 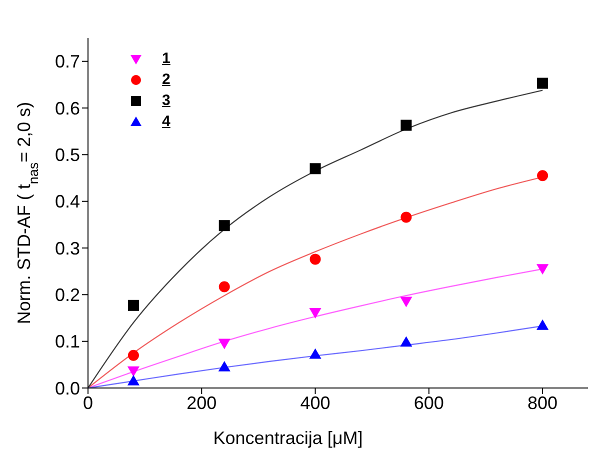 What do you see at coordinates (166, 79) in the screenshot?
I see `legend-label: 2` at bounding box center [166, 79].